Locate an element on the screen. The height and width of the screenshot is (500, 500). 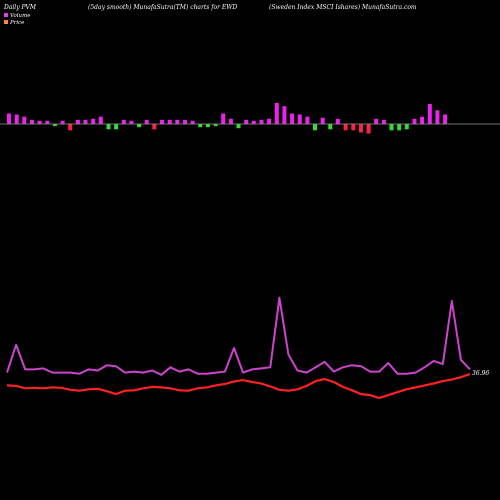
legend-price-swatch is located at coordinates (6, 22).